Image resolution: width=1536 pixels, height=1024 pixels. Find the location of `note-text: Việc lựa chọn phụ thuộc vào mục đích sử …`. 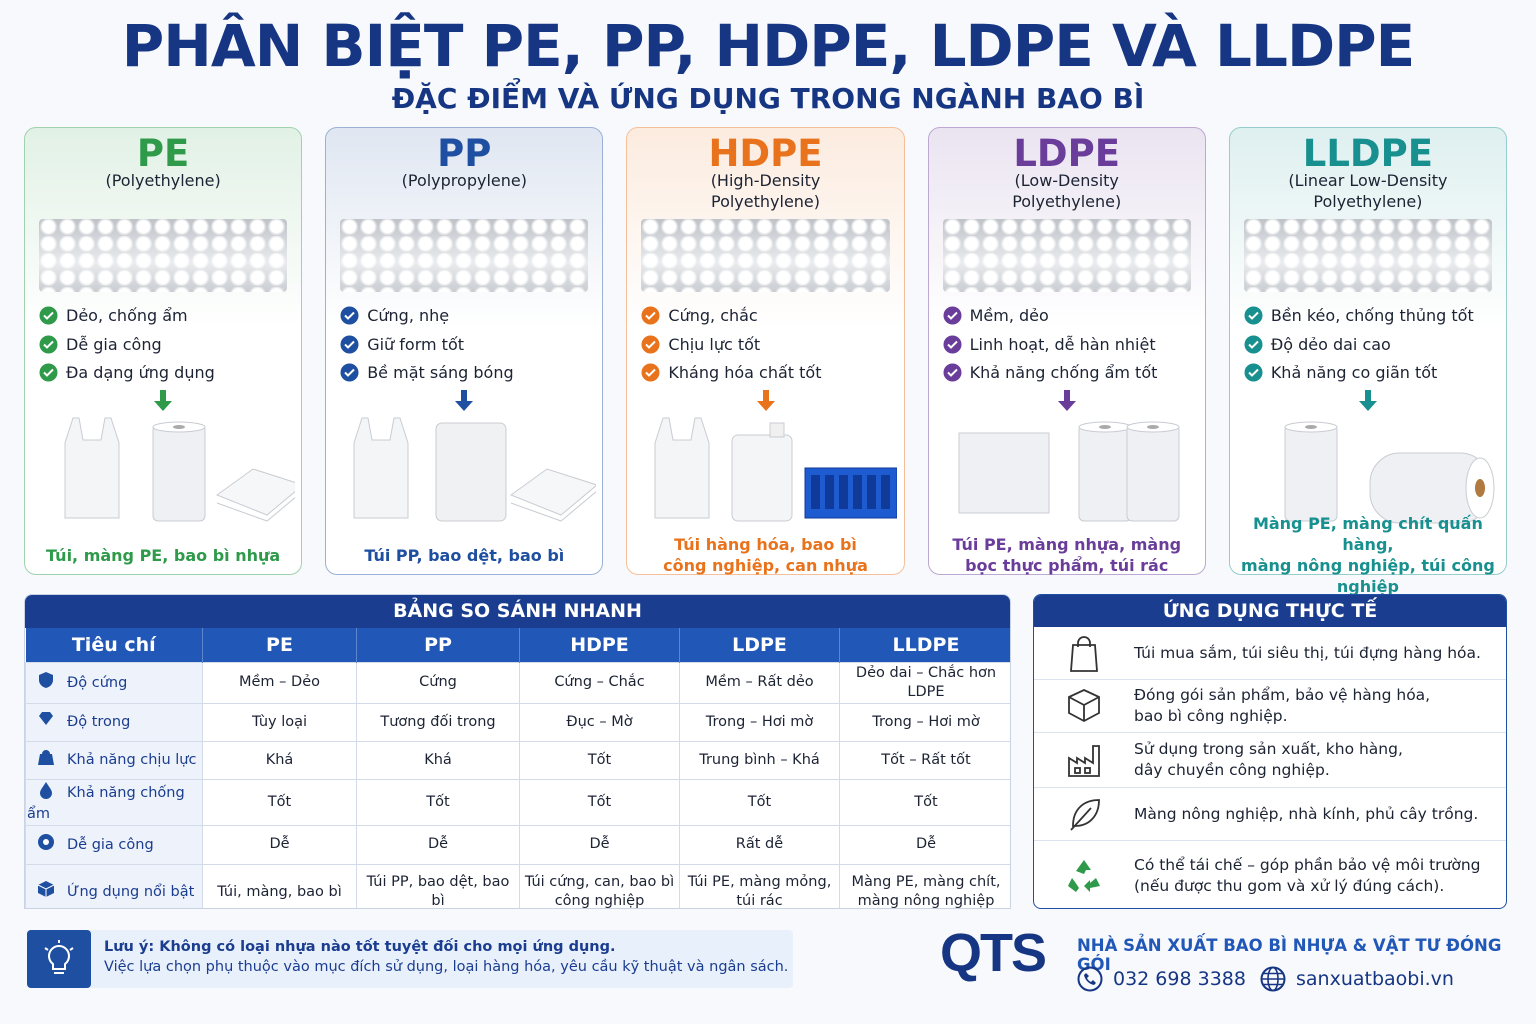

note-text: Việc lựa chọn phụ thuộc vào mục đích sử … is located at coordinates (446, 967).